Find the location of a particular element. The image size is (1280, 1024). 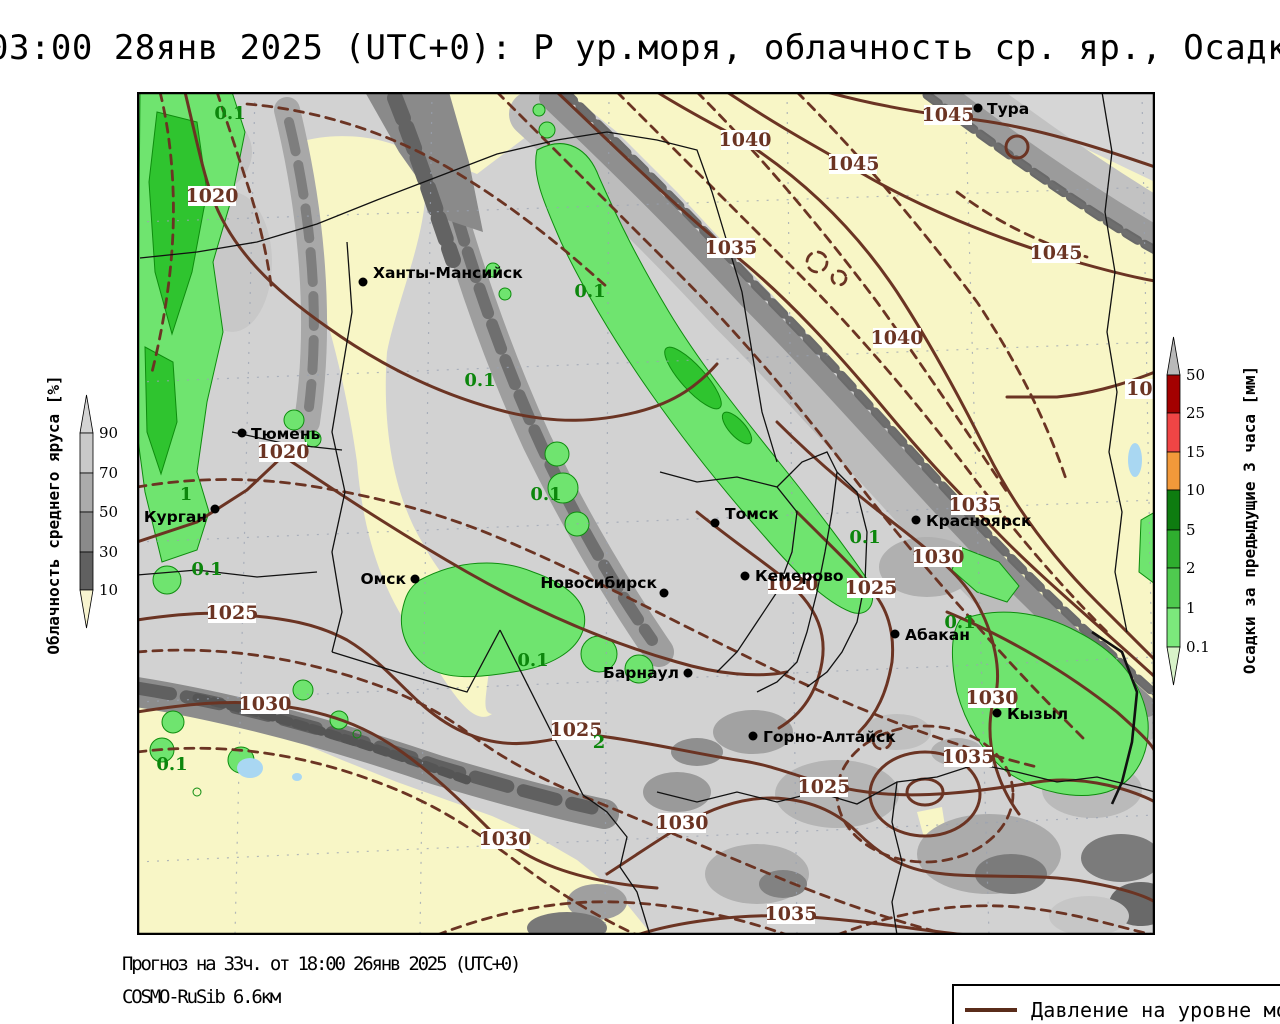

city-marker: Кызыл is located at coordinates (1030, 714).